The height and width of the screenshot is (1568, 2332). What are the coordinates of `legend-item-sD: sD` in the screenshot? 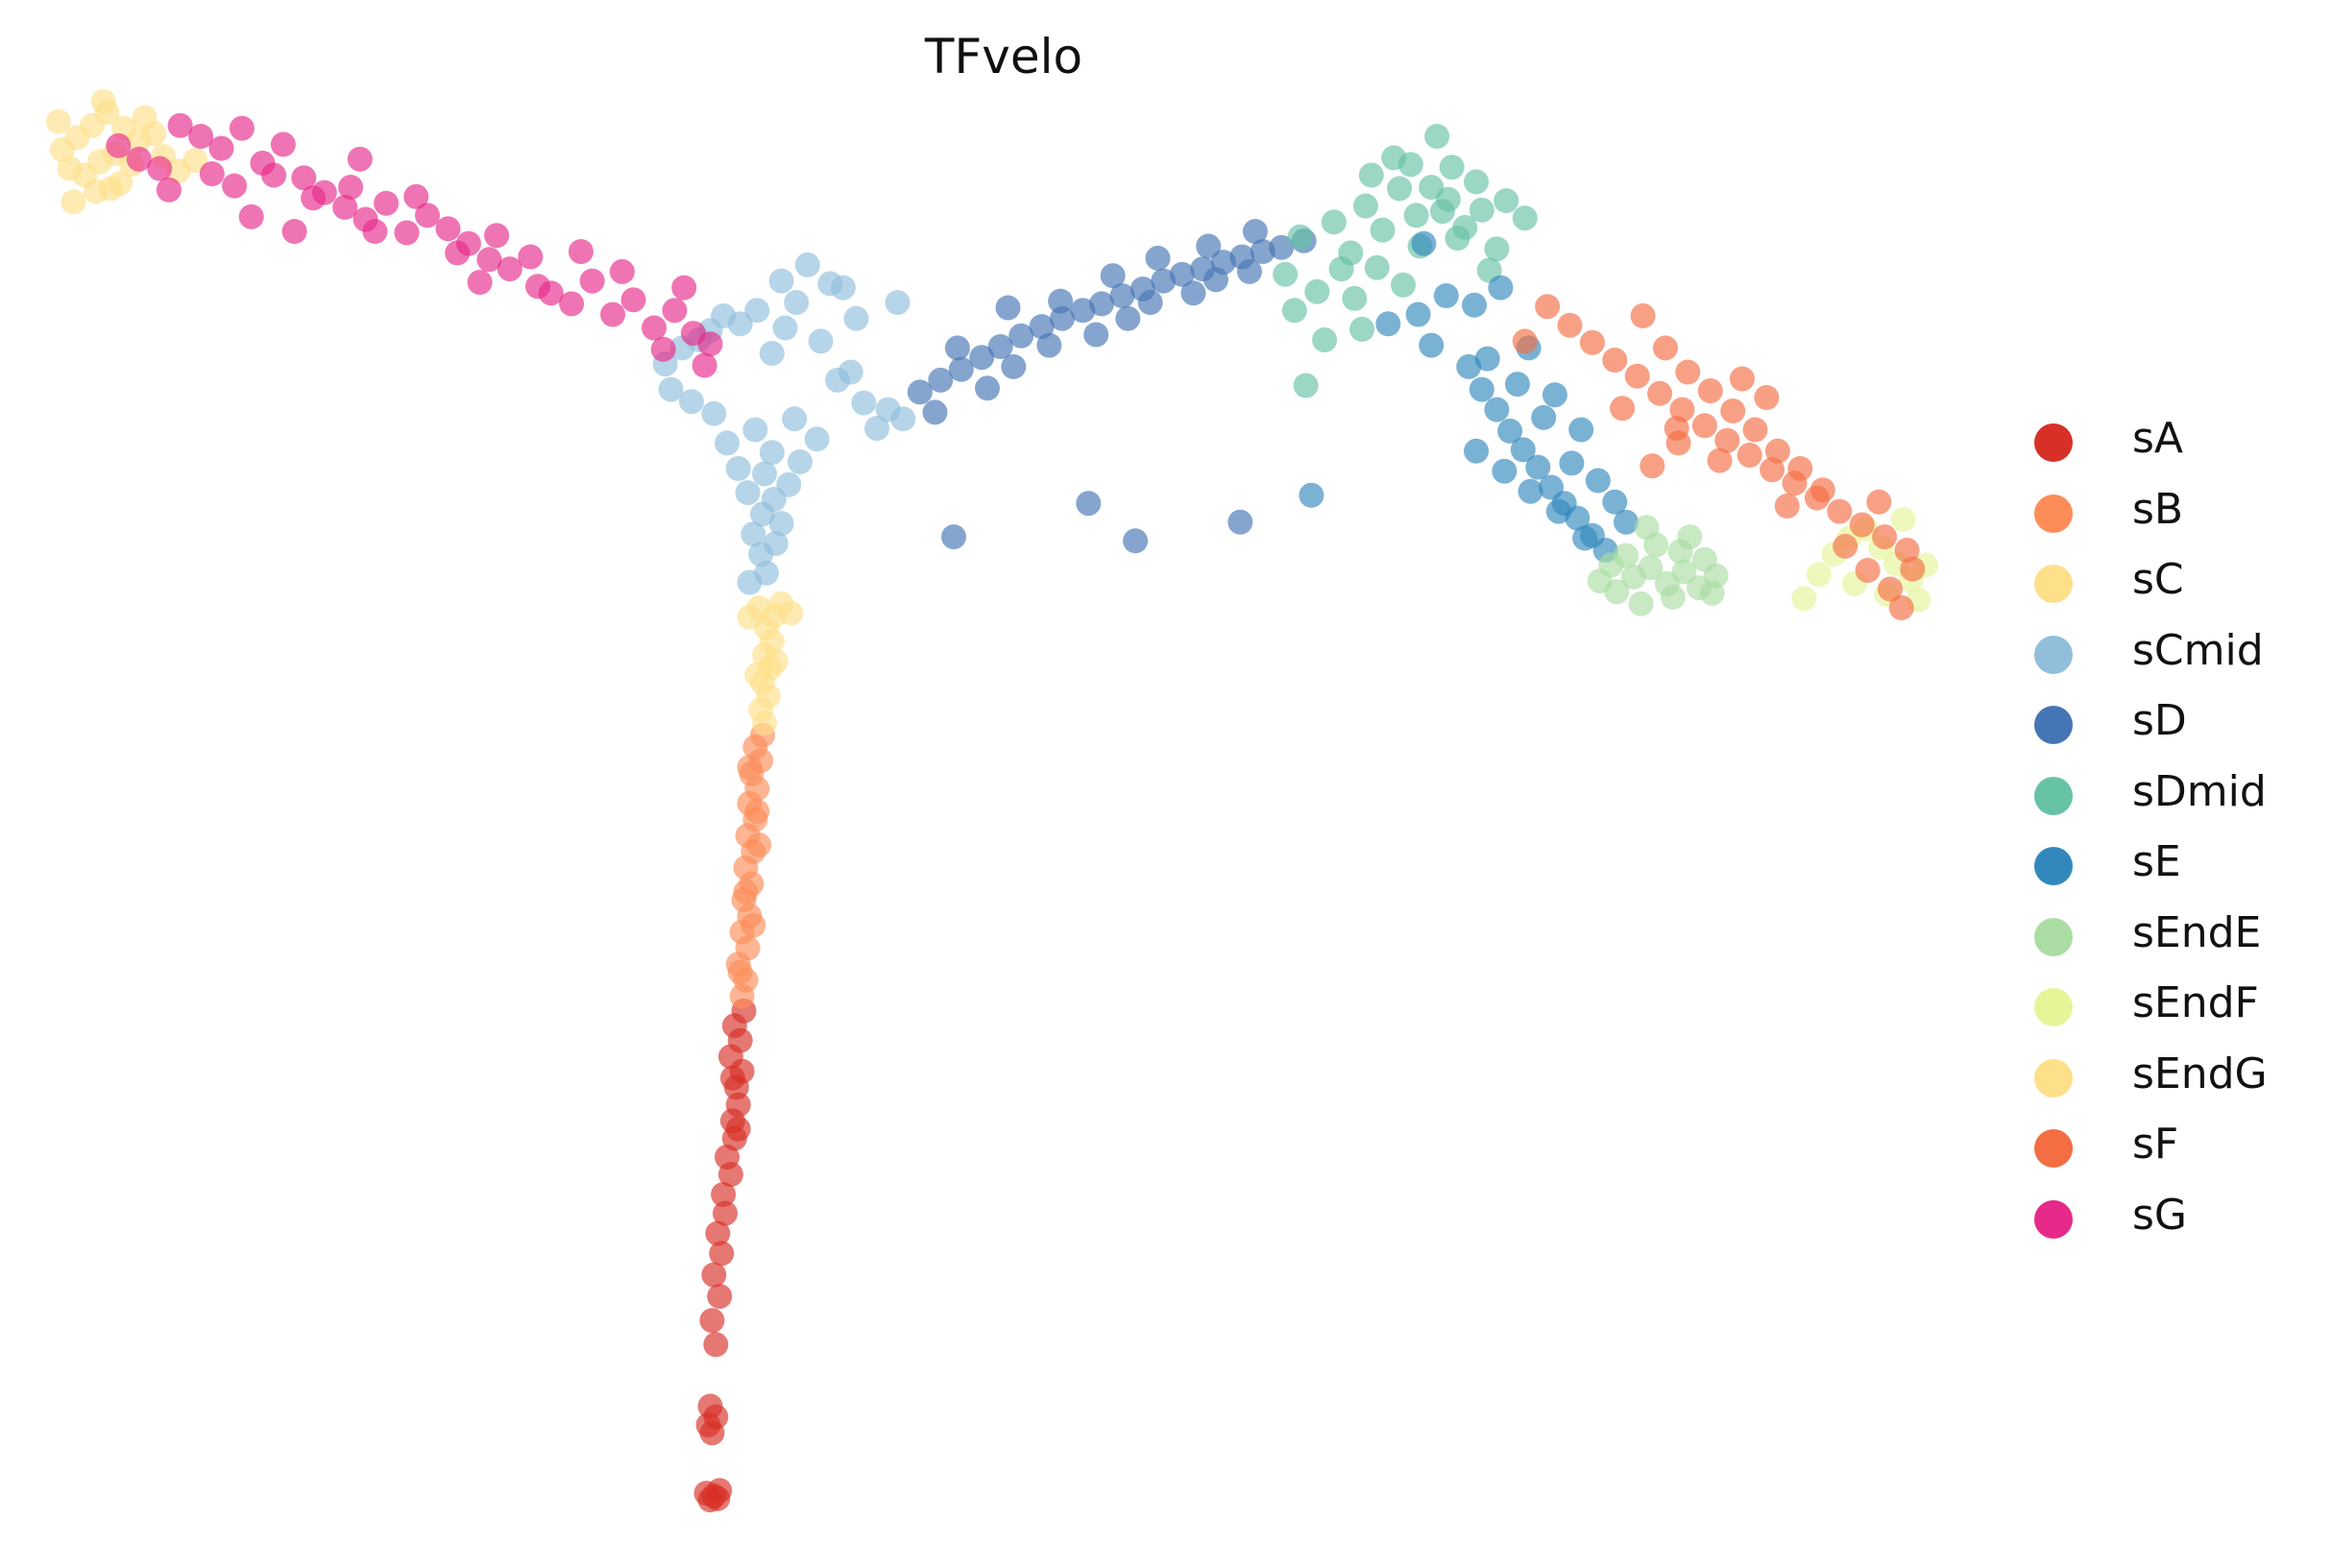 It's located at (2165, 725).